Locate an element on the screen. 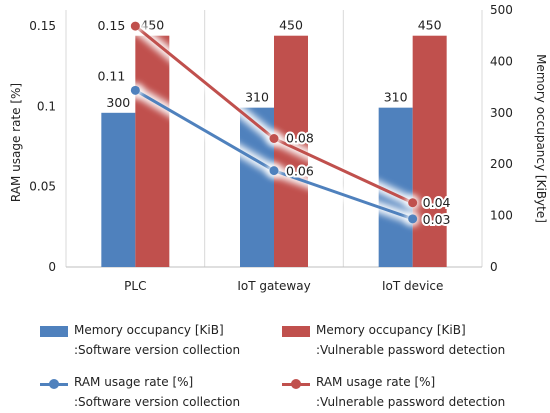 The width and height of the screenshot is (550, 413). line-data-label: 0.04 is located at coordinates (437, 202).